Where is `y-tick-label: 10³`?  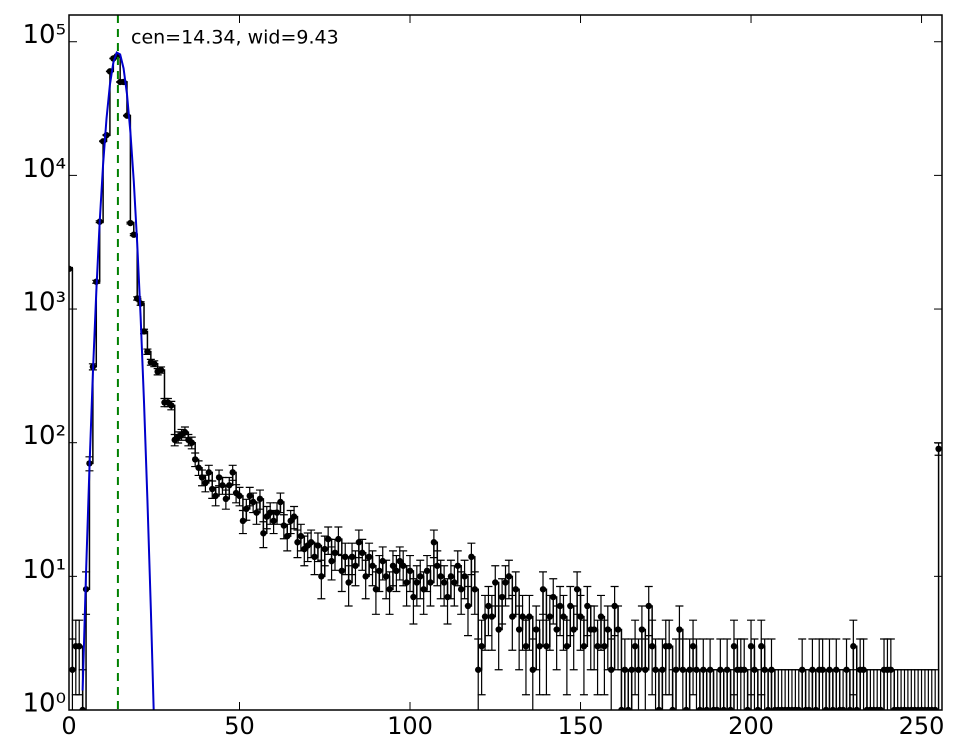
y-tick-label: 10³ is located at coordinates (44, 303).